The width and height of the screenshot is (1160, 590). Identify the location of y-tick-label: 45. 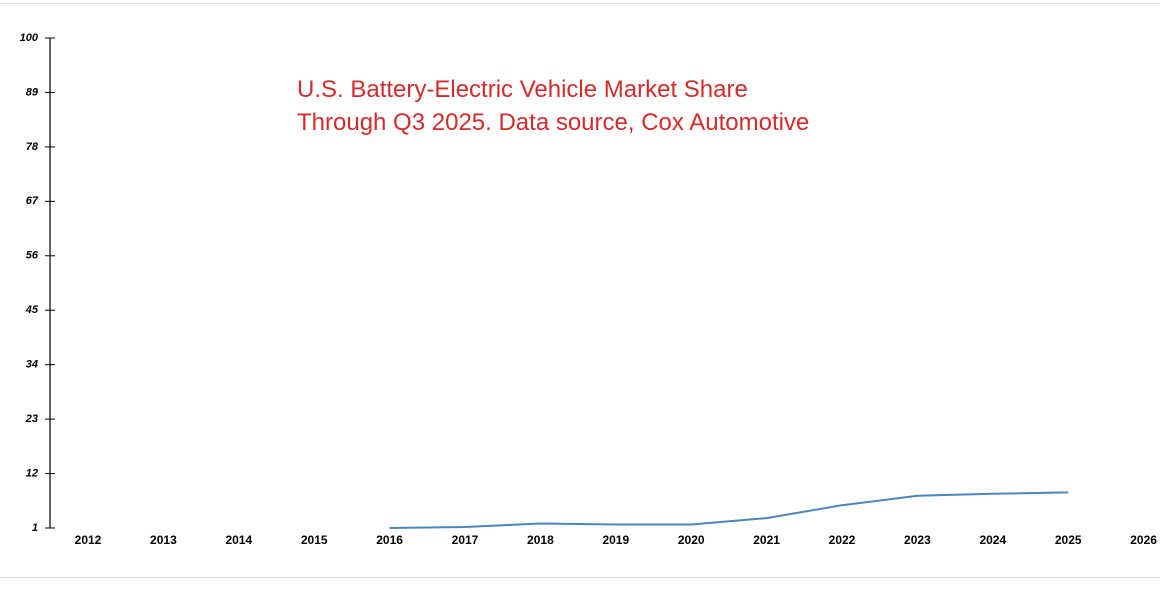
(32, 310).